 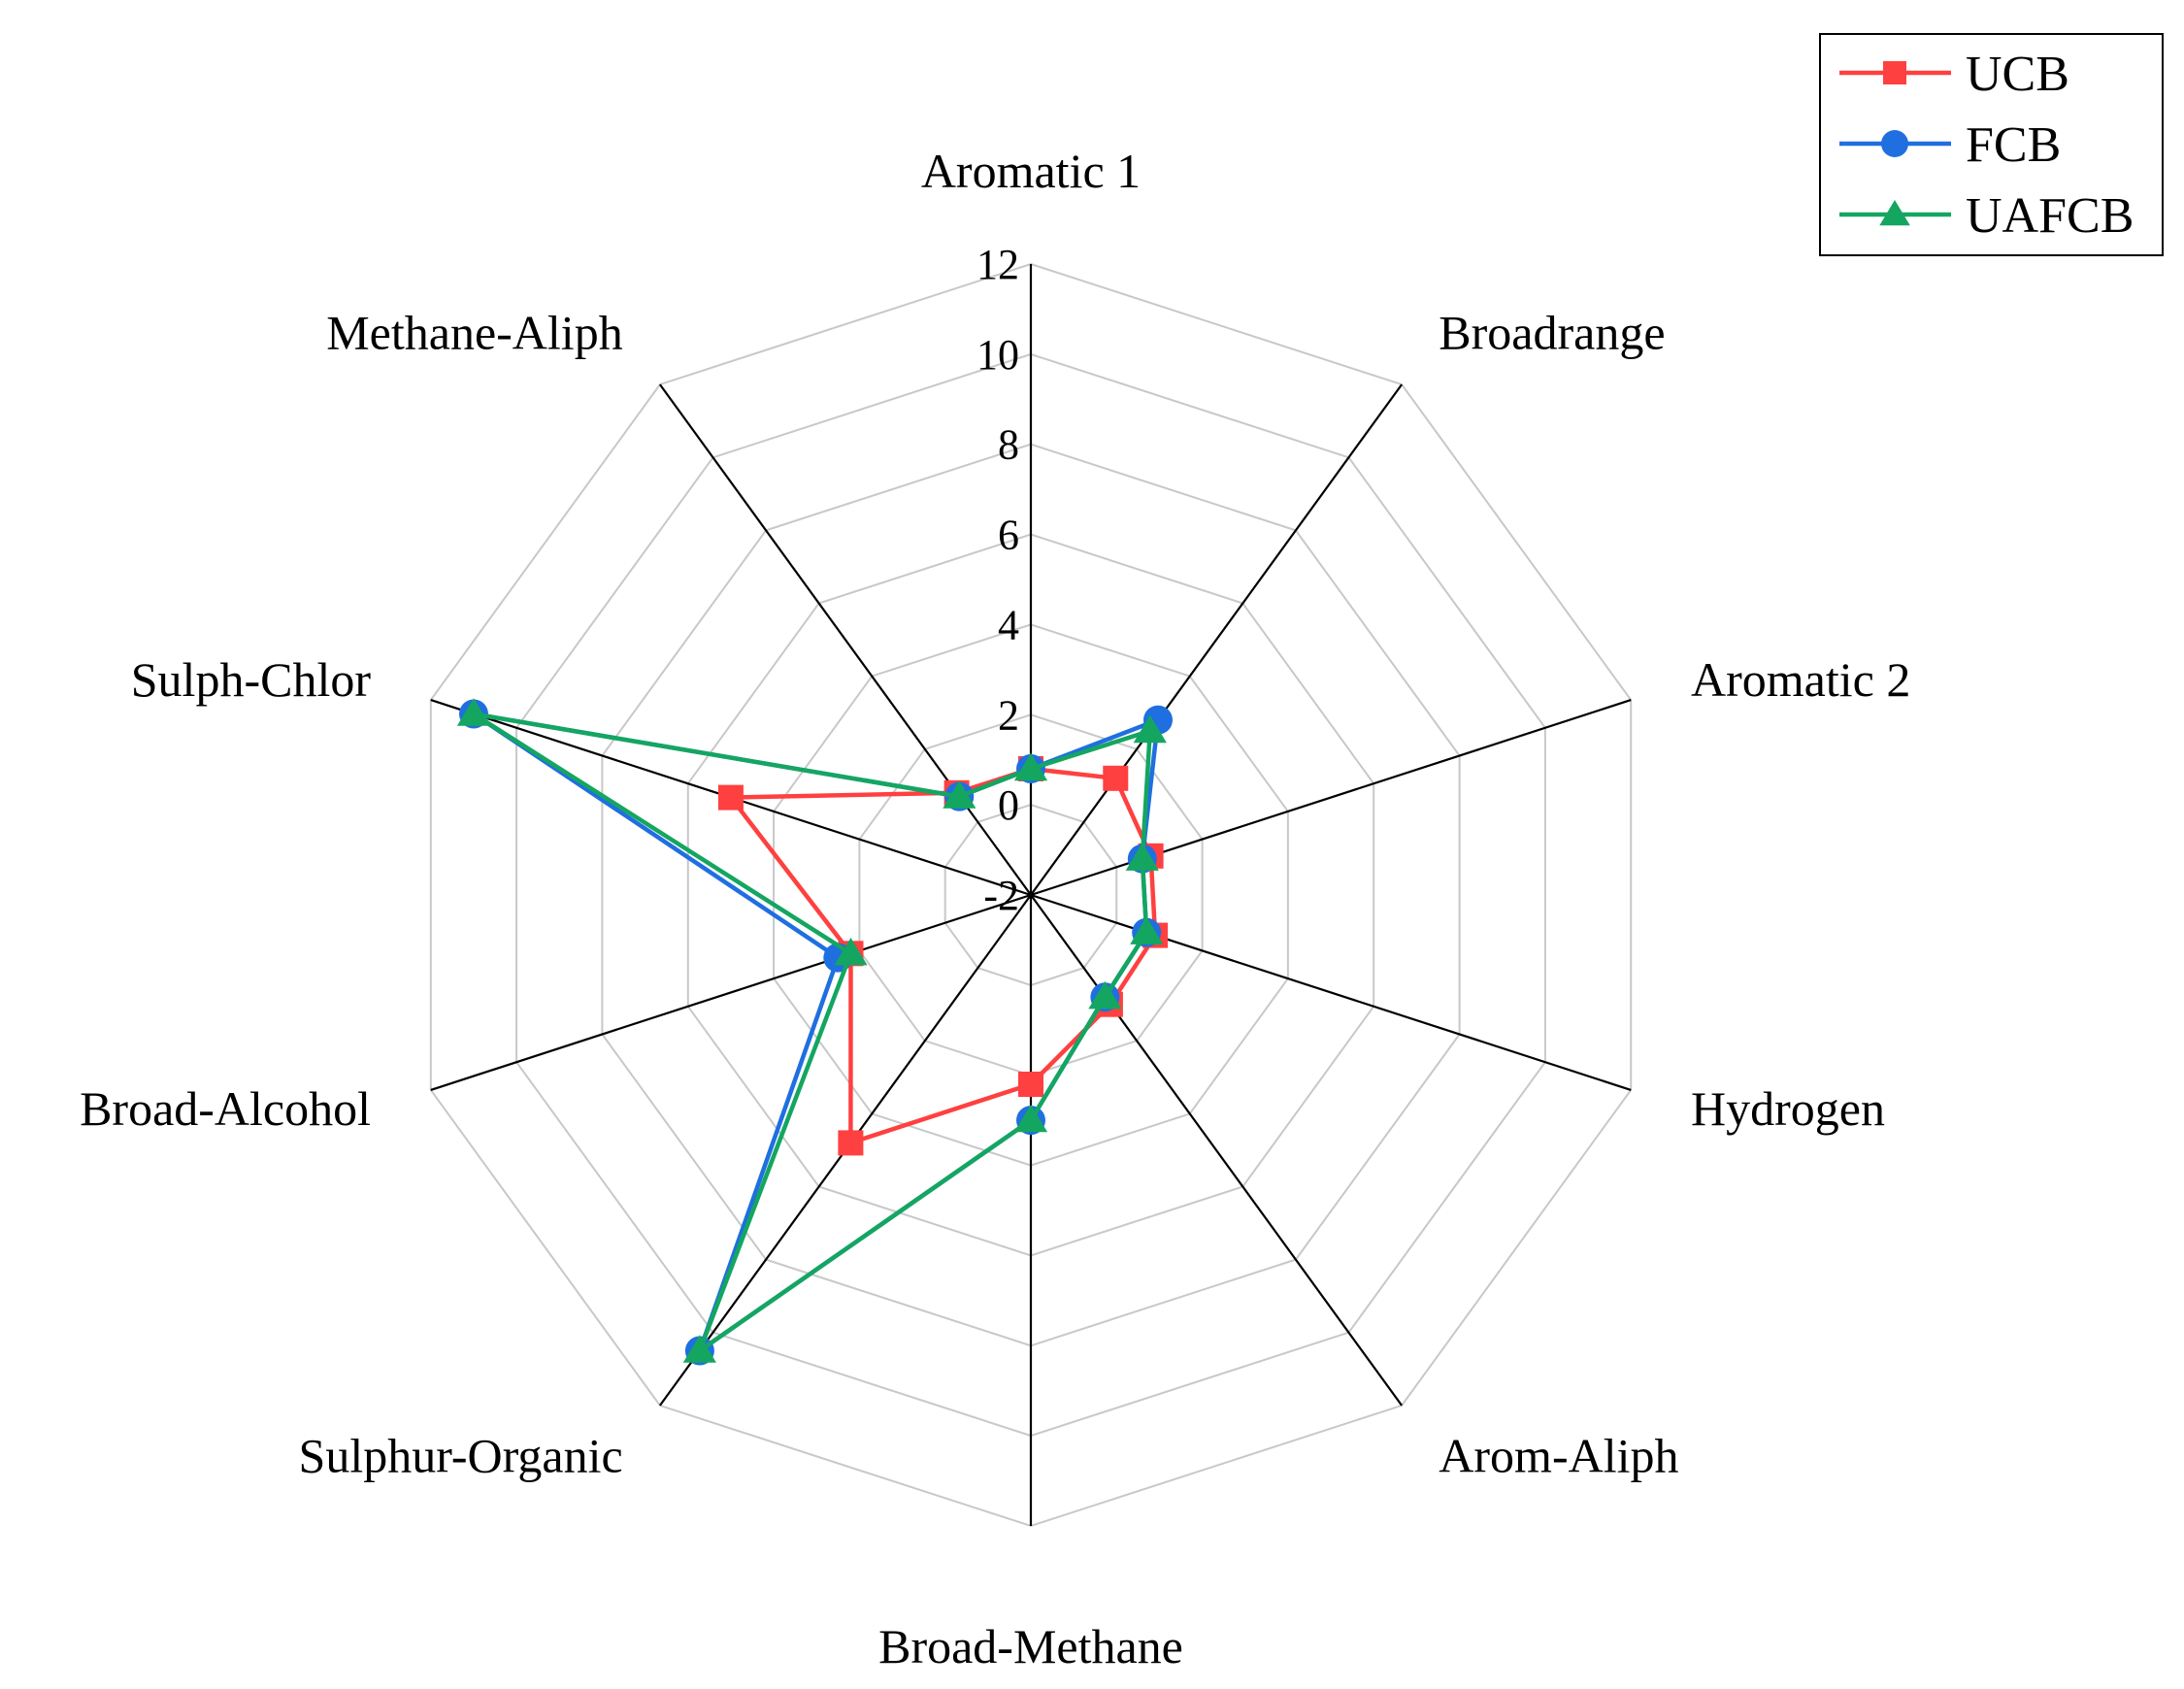 I want to click on data-point-uafcb-hydrogen, so click(x=1147, y=930).